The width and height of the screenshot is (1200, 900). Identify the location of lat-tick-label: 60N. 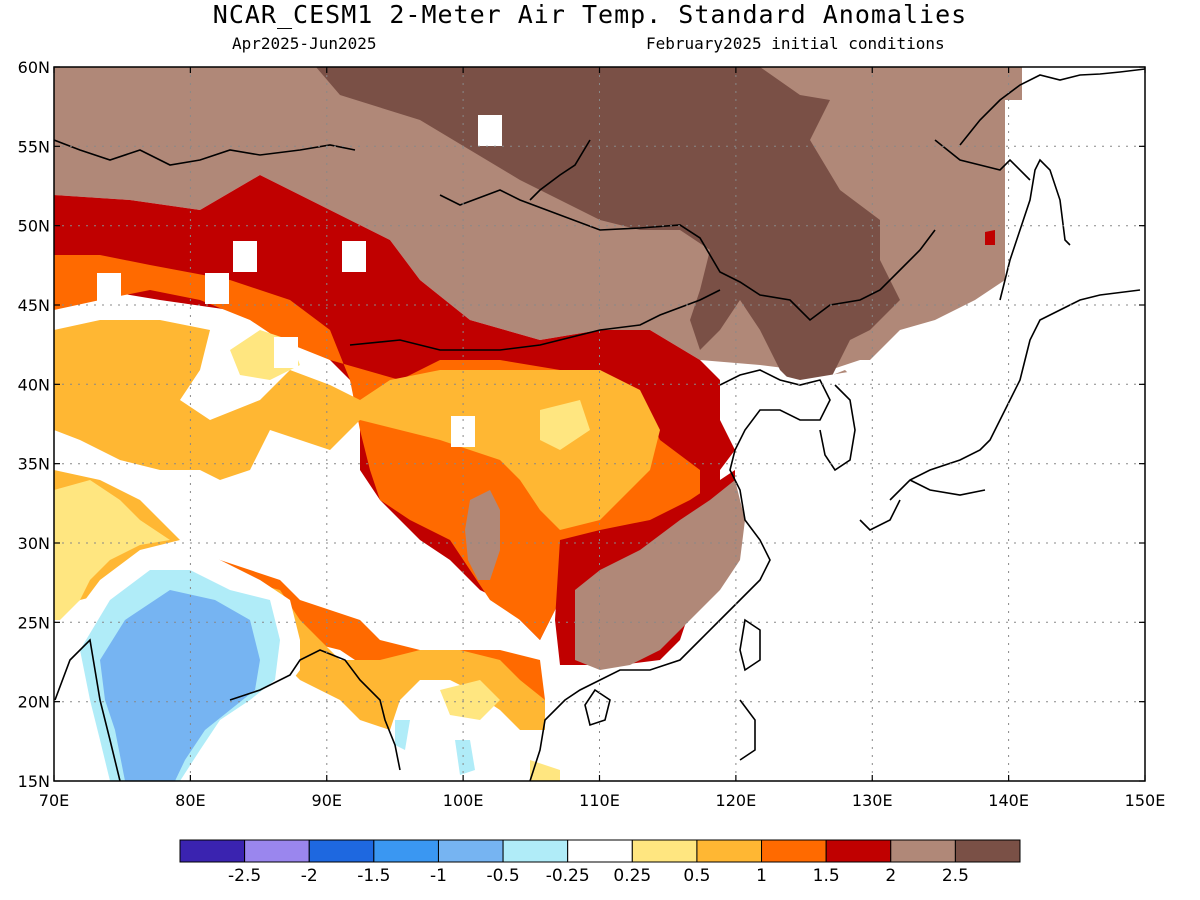
(34, 67).